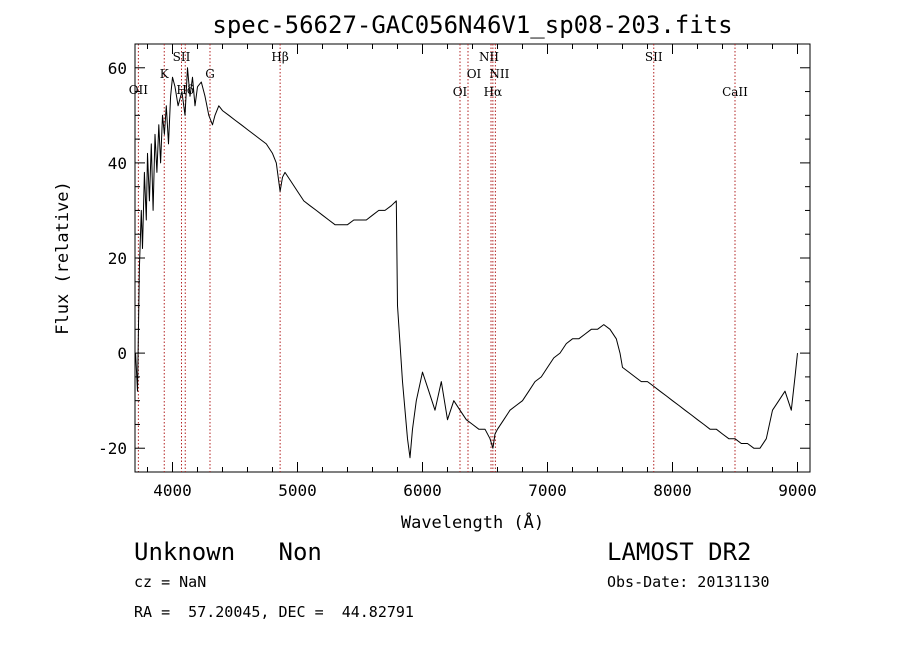 This screenshot has width=900, height=649. Describe the element at coordinates (279, 57) in the screenshot. I see `feature-label-5: Hβ` at that location.